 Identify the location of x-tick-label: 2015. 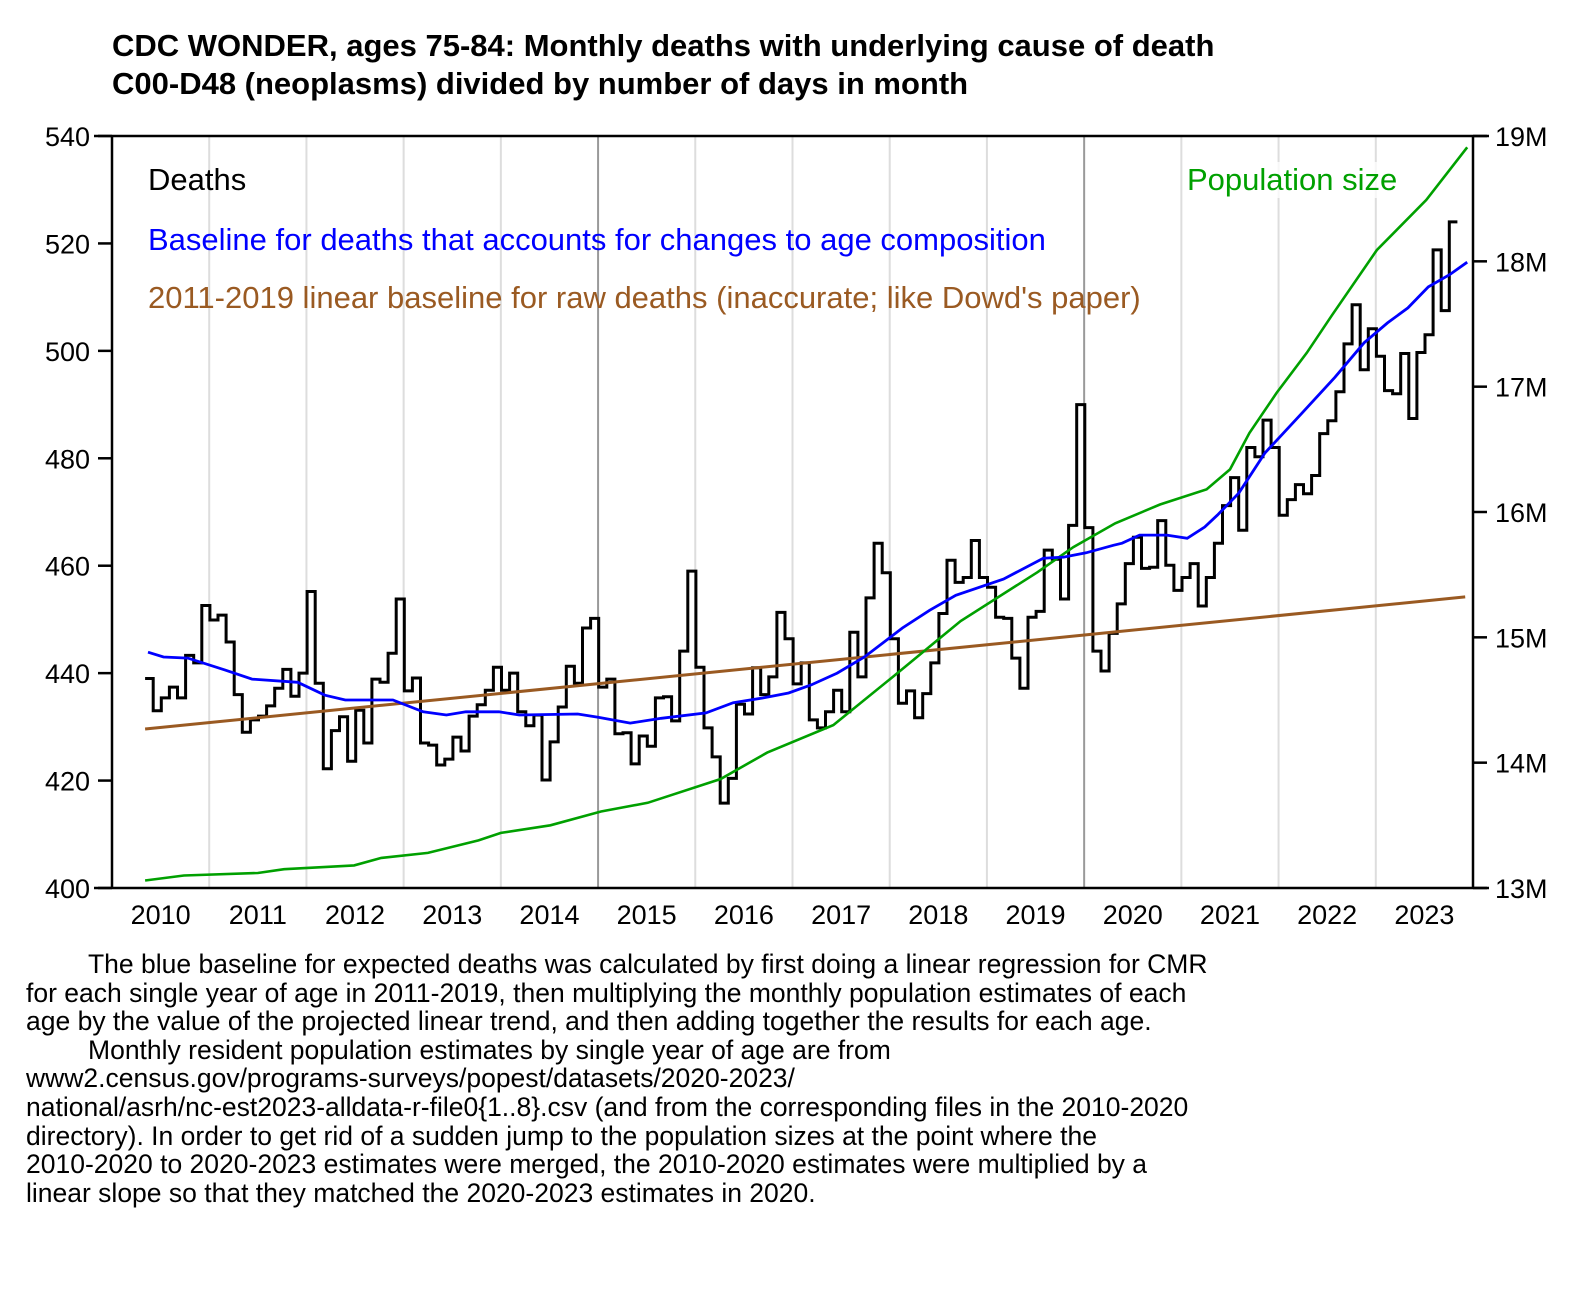
(647, 915).